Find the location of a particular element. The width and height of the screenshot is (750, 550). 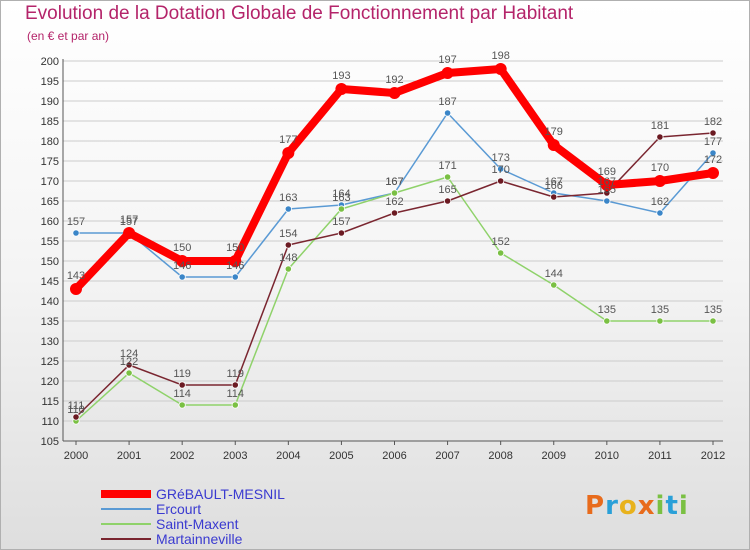

data-label-ercourt: 167 is located at coordinates (394, 182).